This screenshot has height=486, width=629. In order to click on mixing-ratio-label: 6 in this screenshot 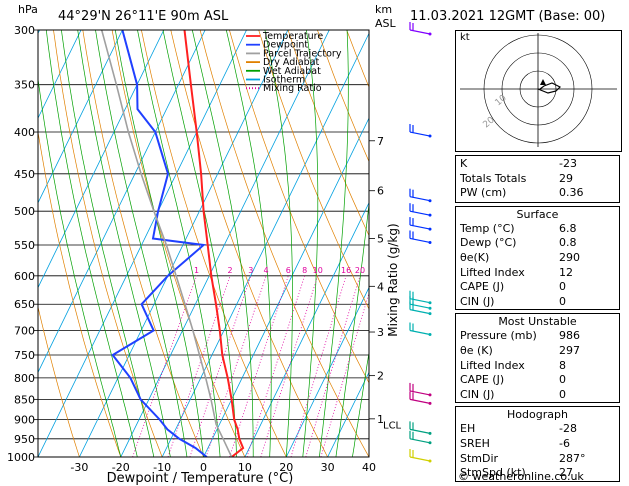, I will do `click(288, 270)`.